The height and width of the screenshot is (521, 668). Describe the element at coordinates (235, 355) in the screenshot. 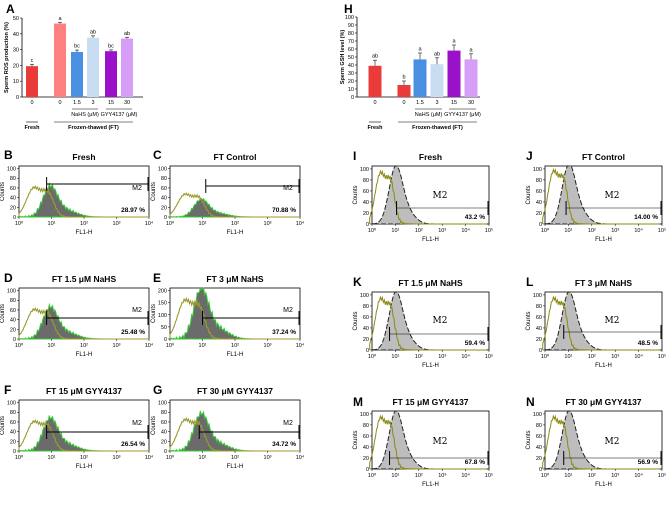

I see `x-axis-label: FL1-H` at that location.